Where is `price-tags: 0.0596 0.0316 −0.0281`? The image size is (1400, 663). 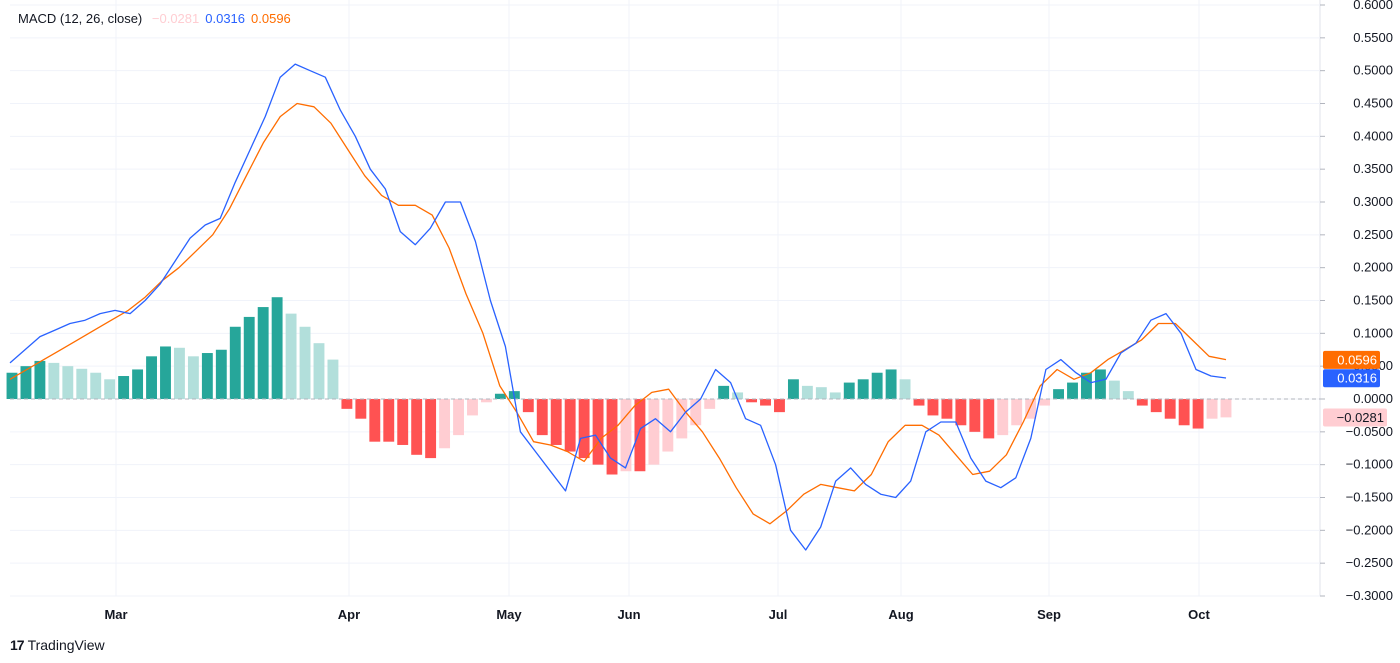
price-tags: 0.0596 0.0316 −0.0281 is located at coordinates (1355, 388).